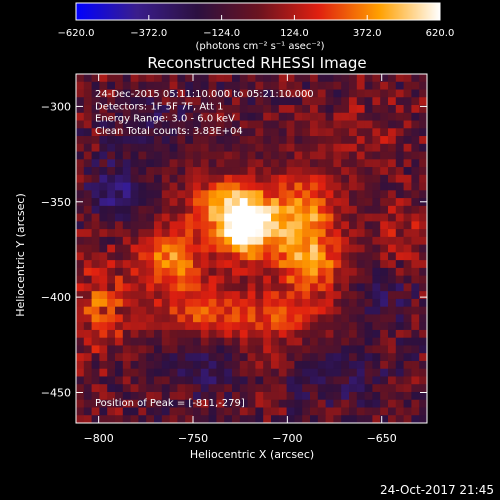 The height and width of the screenshot is (500, 500). What do you see at coordinates (252, 454) in the screenshot?
I see `x-axis-label: Heliocentric X (arcsec)` at bounding box center [252, 454].